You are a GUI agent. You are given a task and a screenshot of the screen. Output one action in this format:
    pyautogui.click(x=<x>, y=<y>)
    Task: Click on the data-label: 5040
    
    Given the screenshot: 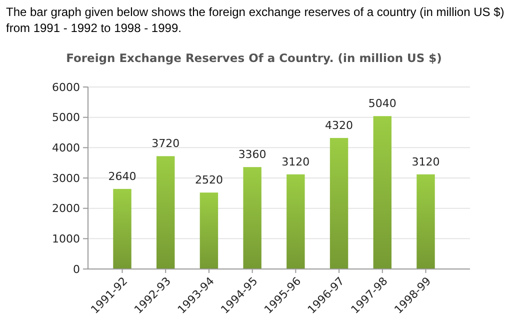 What is the action you would take?
    pyautogui.click(x=382, y=103)
    